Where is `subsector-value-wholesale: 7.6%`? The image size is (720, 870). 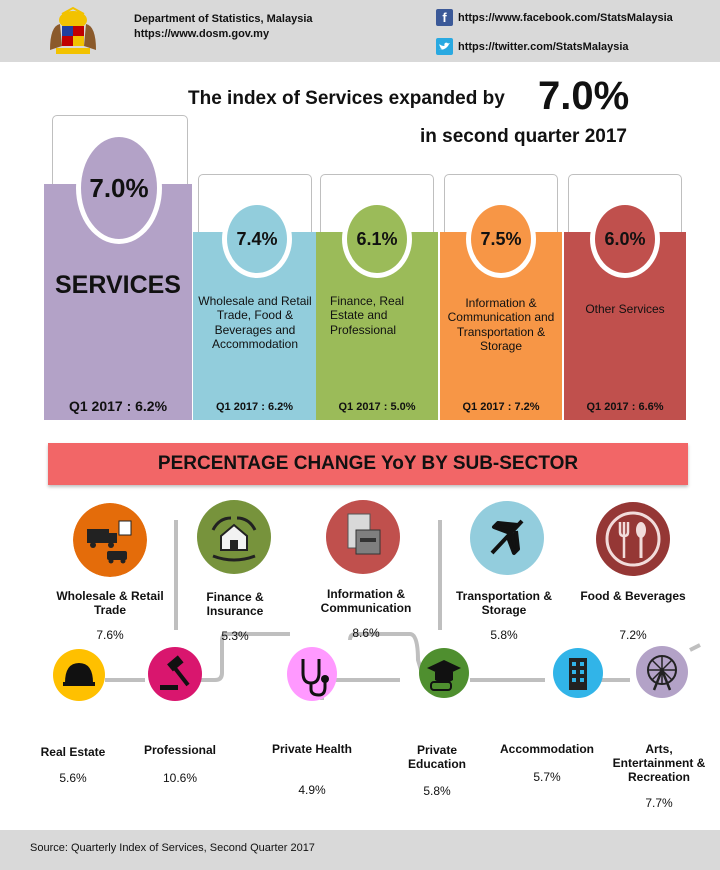 subsector-value-wholesale: 7.6% is located at coordinates (110, 635).